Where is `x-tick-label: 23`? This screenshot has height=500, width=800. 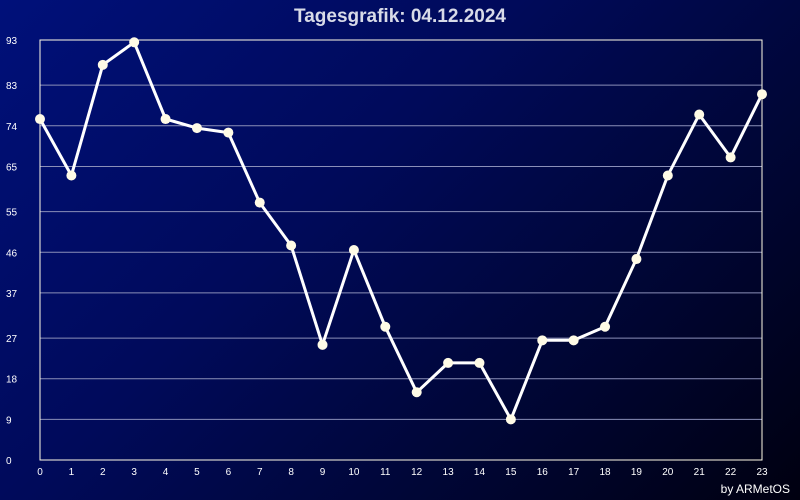
x-tick-label: 23 is located at coordinates (762, 472).